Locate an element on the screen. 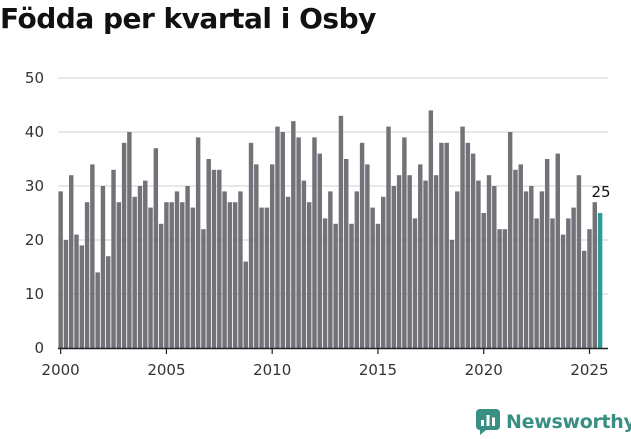 The image size is (631, 439). x-tick-label: 2020 is located at coordinates (484, 370).